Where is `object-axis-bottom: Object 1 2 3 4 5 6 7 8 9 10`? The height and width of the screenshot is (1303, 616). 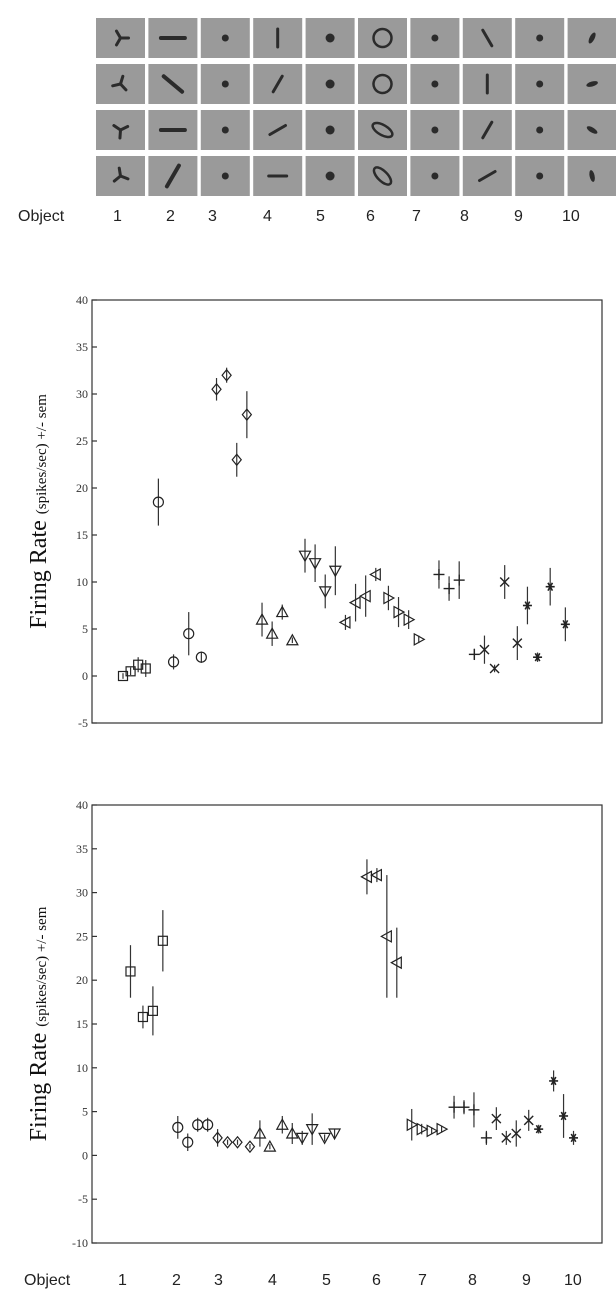 object-axis-bottom: Object 1 2 3 4 5 6 7 8 9 10 is located at coordinates (308, 1282).